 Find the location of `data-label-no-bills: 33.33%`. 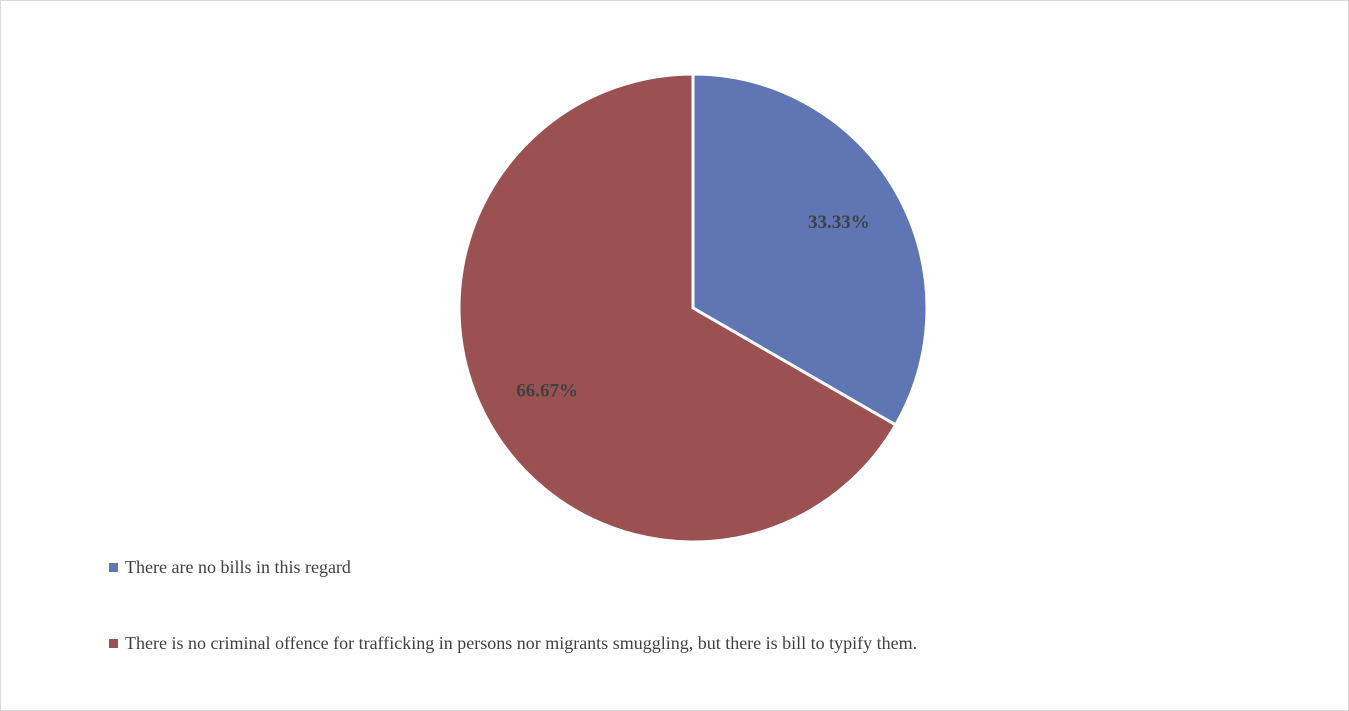

data-label-no-bills: 33.33% is located at coordinates (839, 222).